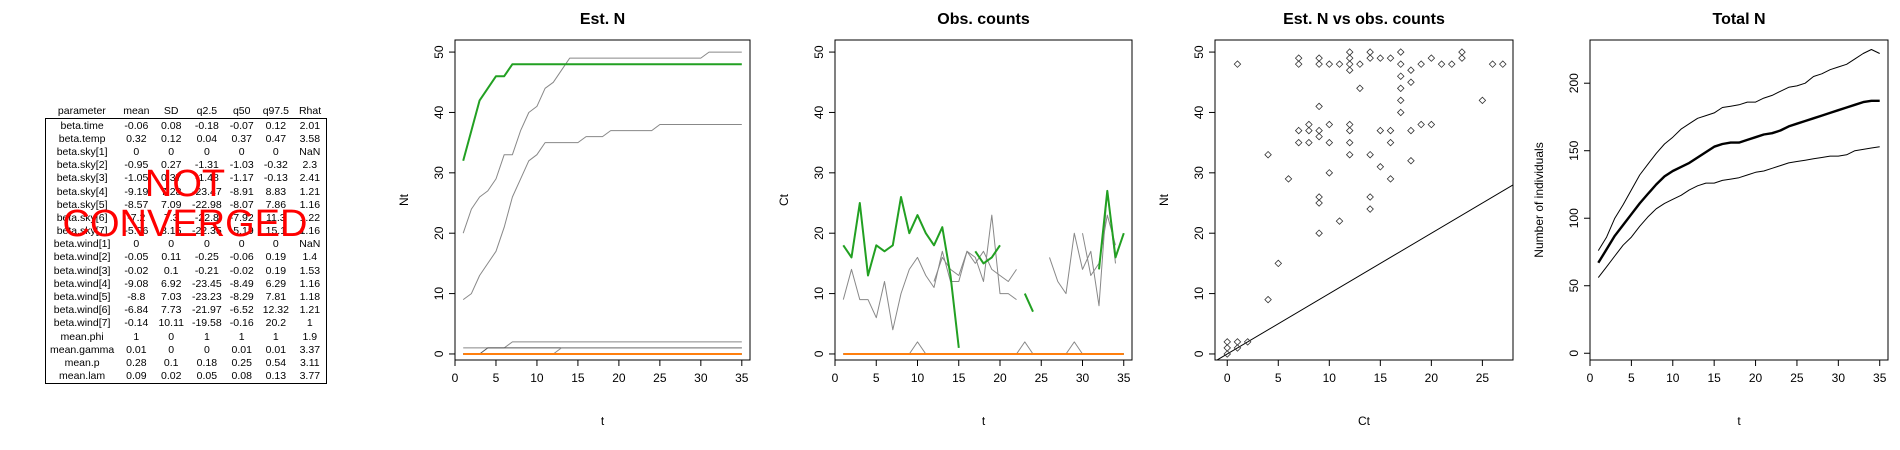  What do you see at coordinates (82, 217) in the screenshot?
I see `parameter-name-cell: beta.sky[6]` at bounding box center [82, 217].